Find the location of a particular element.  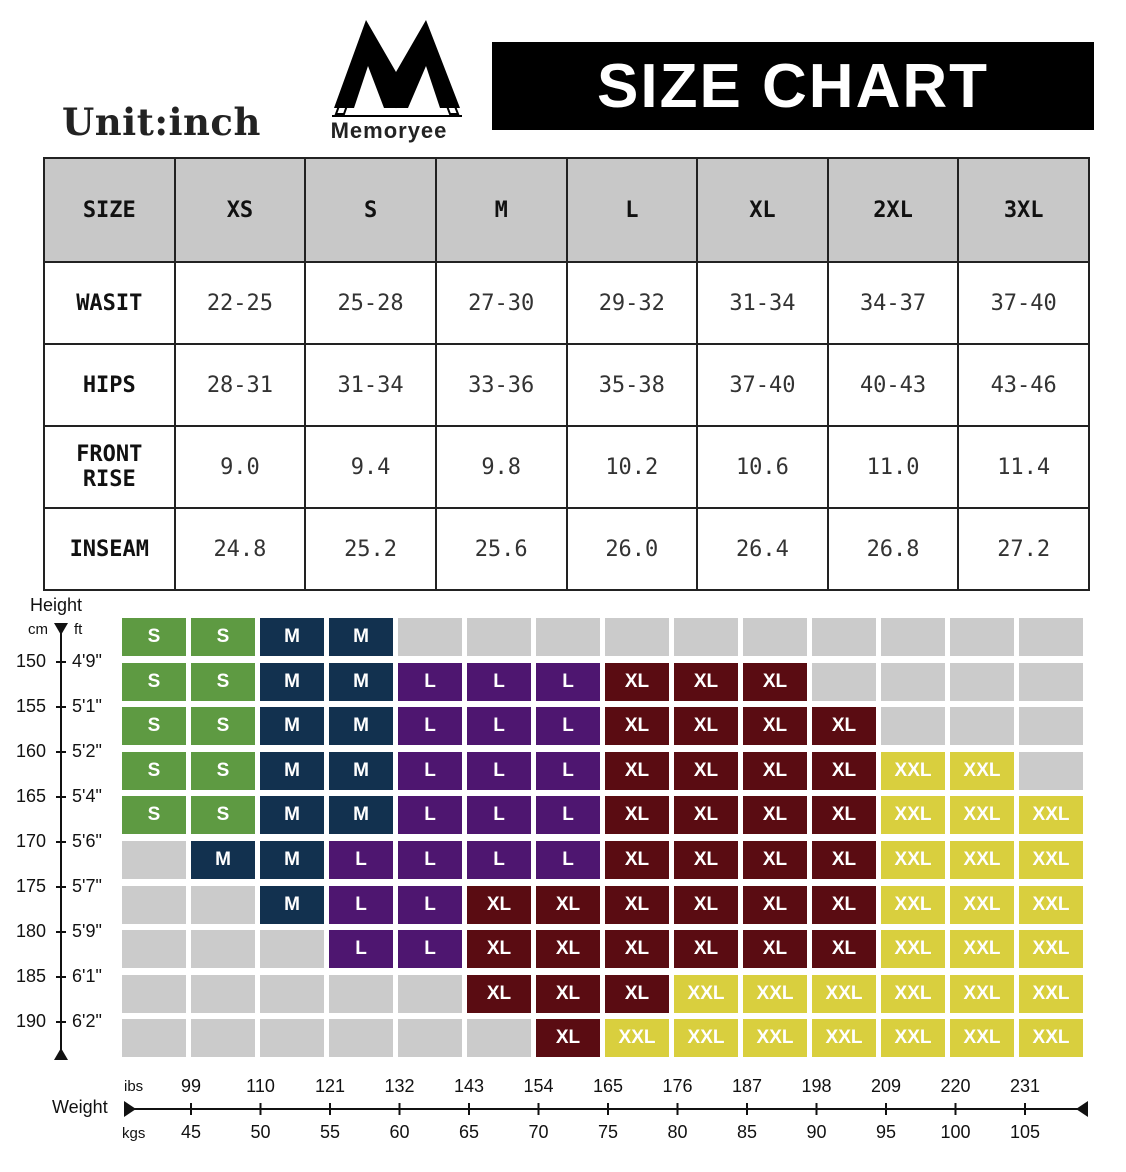

row-label: HIPS is located at coordinates (109, 385).